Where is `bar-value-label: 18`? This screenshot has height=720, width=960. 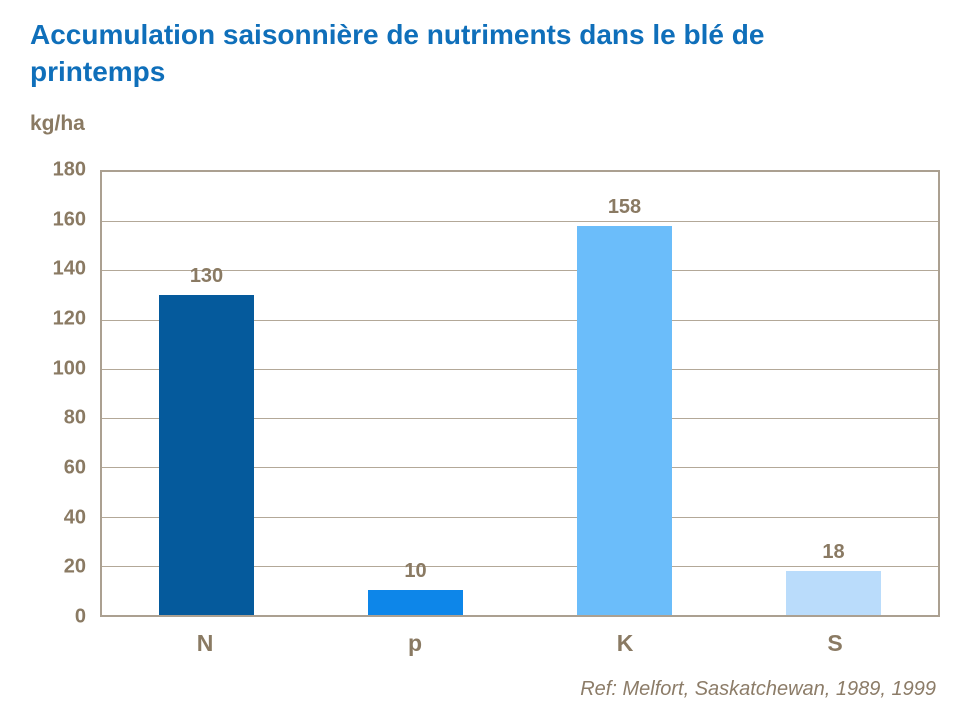
bar-value-label: 18 is located at coordinates (833, 551).